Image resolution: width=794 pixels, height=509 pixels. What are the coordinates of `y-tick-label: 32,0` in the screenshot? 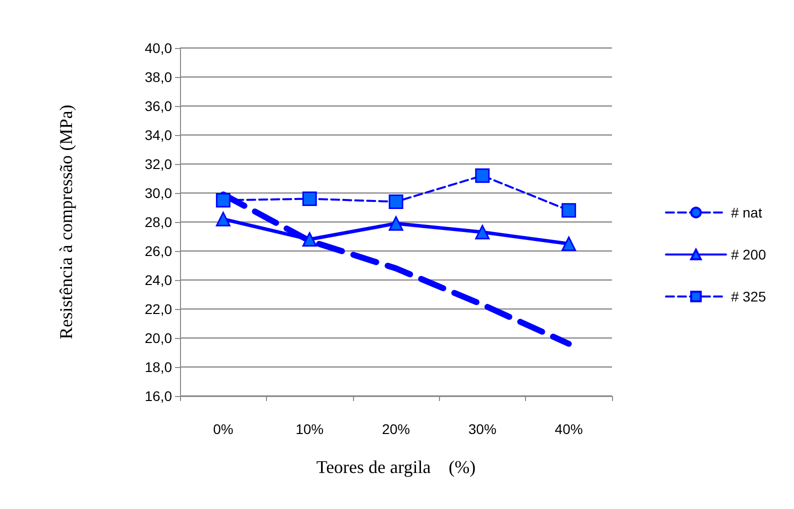 It's located at (158, 164).